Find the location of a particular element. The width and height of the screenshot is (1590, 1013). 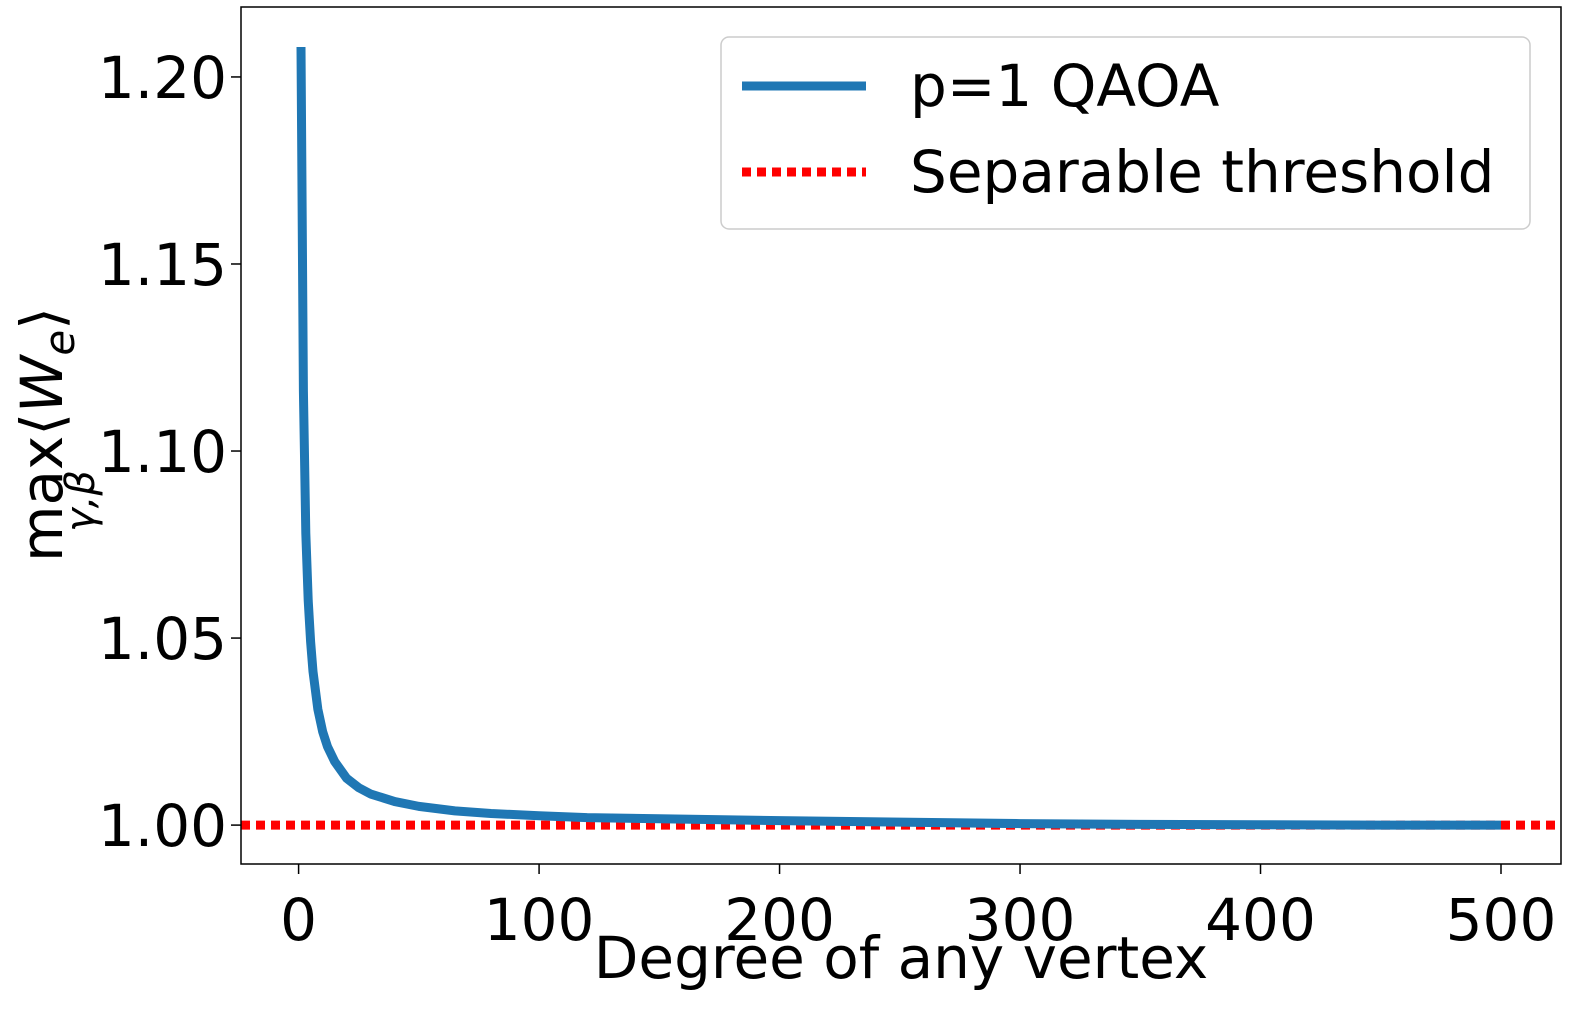

legend-label: Separable threshold is located at coordinates (1202, 172).